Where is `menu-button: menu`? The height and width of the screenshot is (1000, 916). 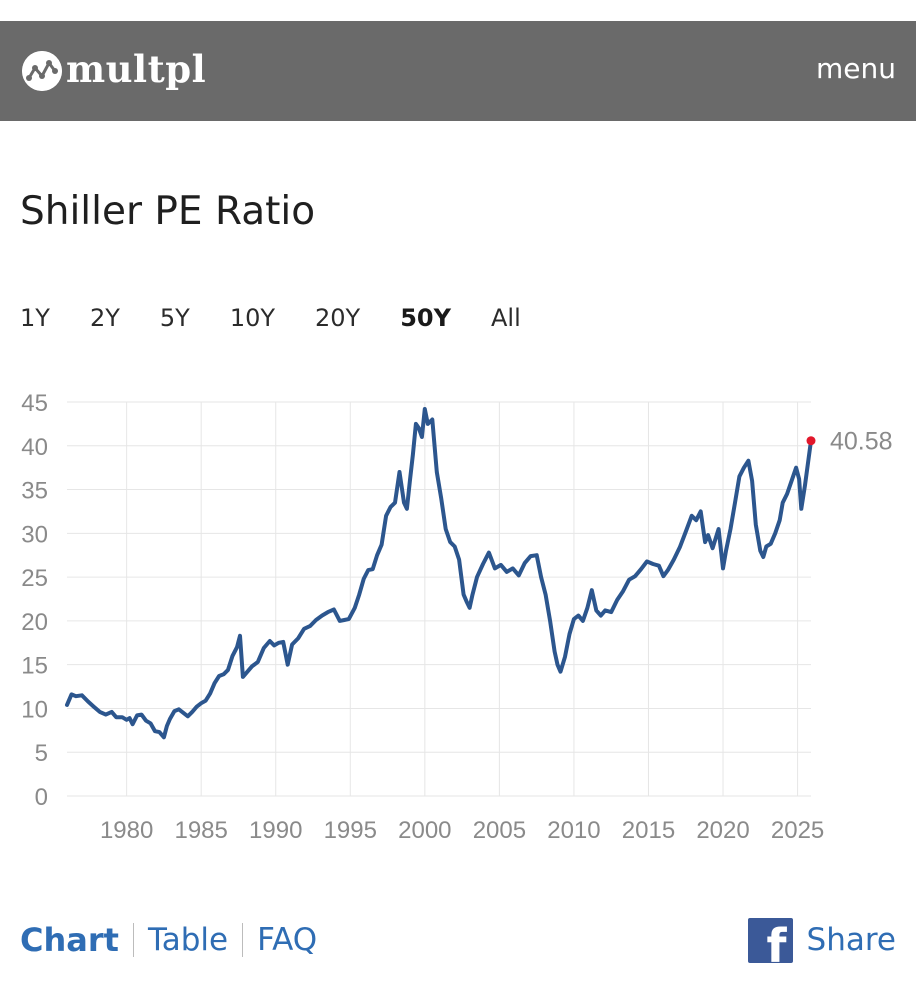 menu-button: menu is located at coordinates (856, 68).